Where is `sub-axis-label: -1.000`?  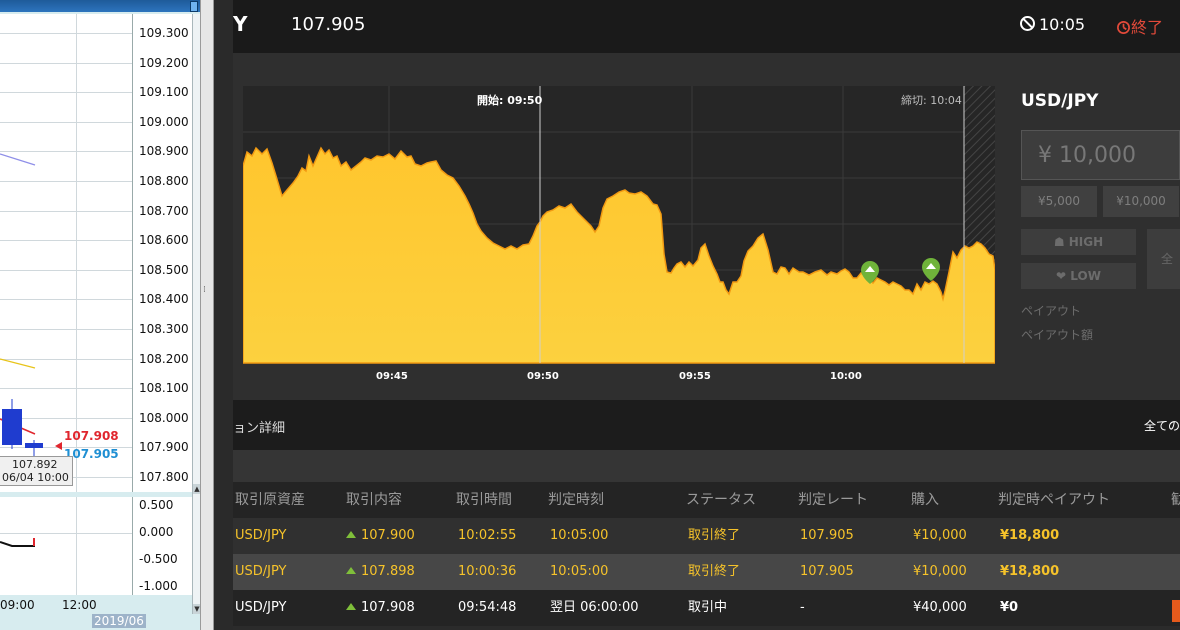 sub-axis-label: -1.000 is located at coordinates (158, 586).